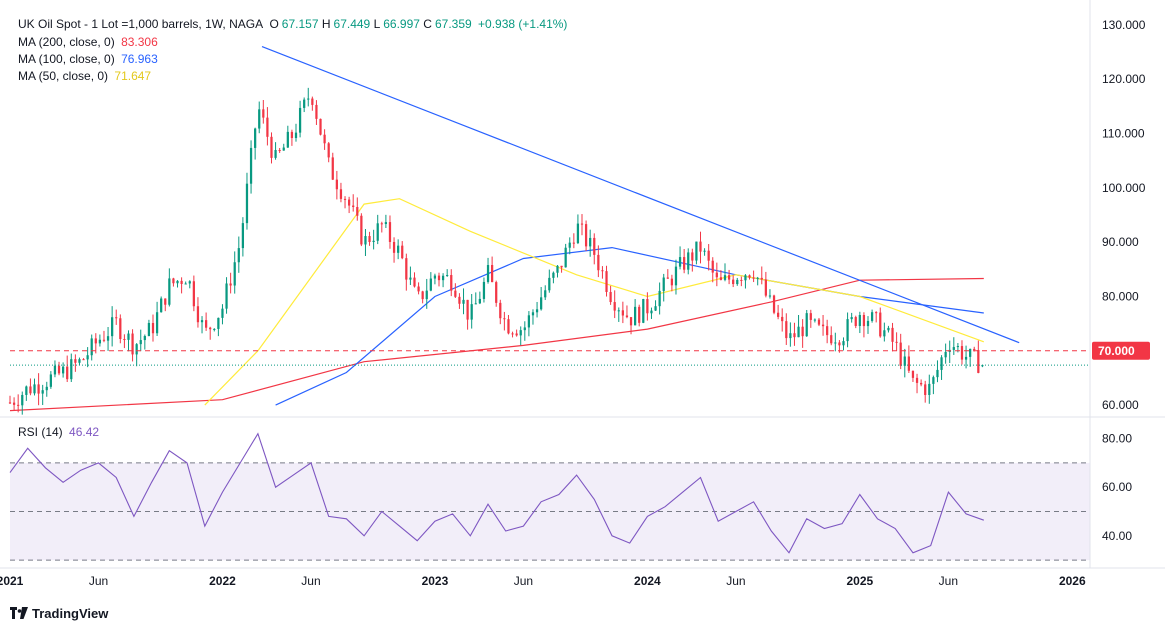 This screenshot has height=633, width=1165. Describe the element at coordinates (1117, 439) in the screenshot. I see `rsi-tick-label: 80.00` at that location.